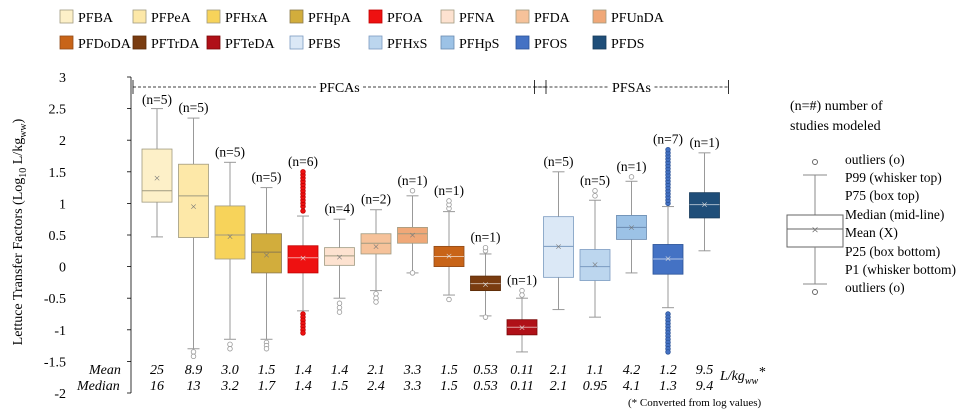 This screenshot has width=972, height=409. I want to click on key-p99: P99 (whisker top), so click(893, 177).